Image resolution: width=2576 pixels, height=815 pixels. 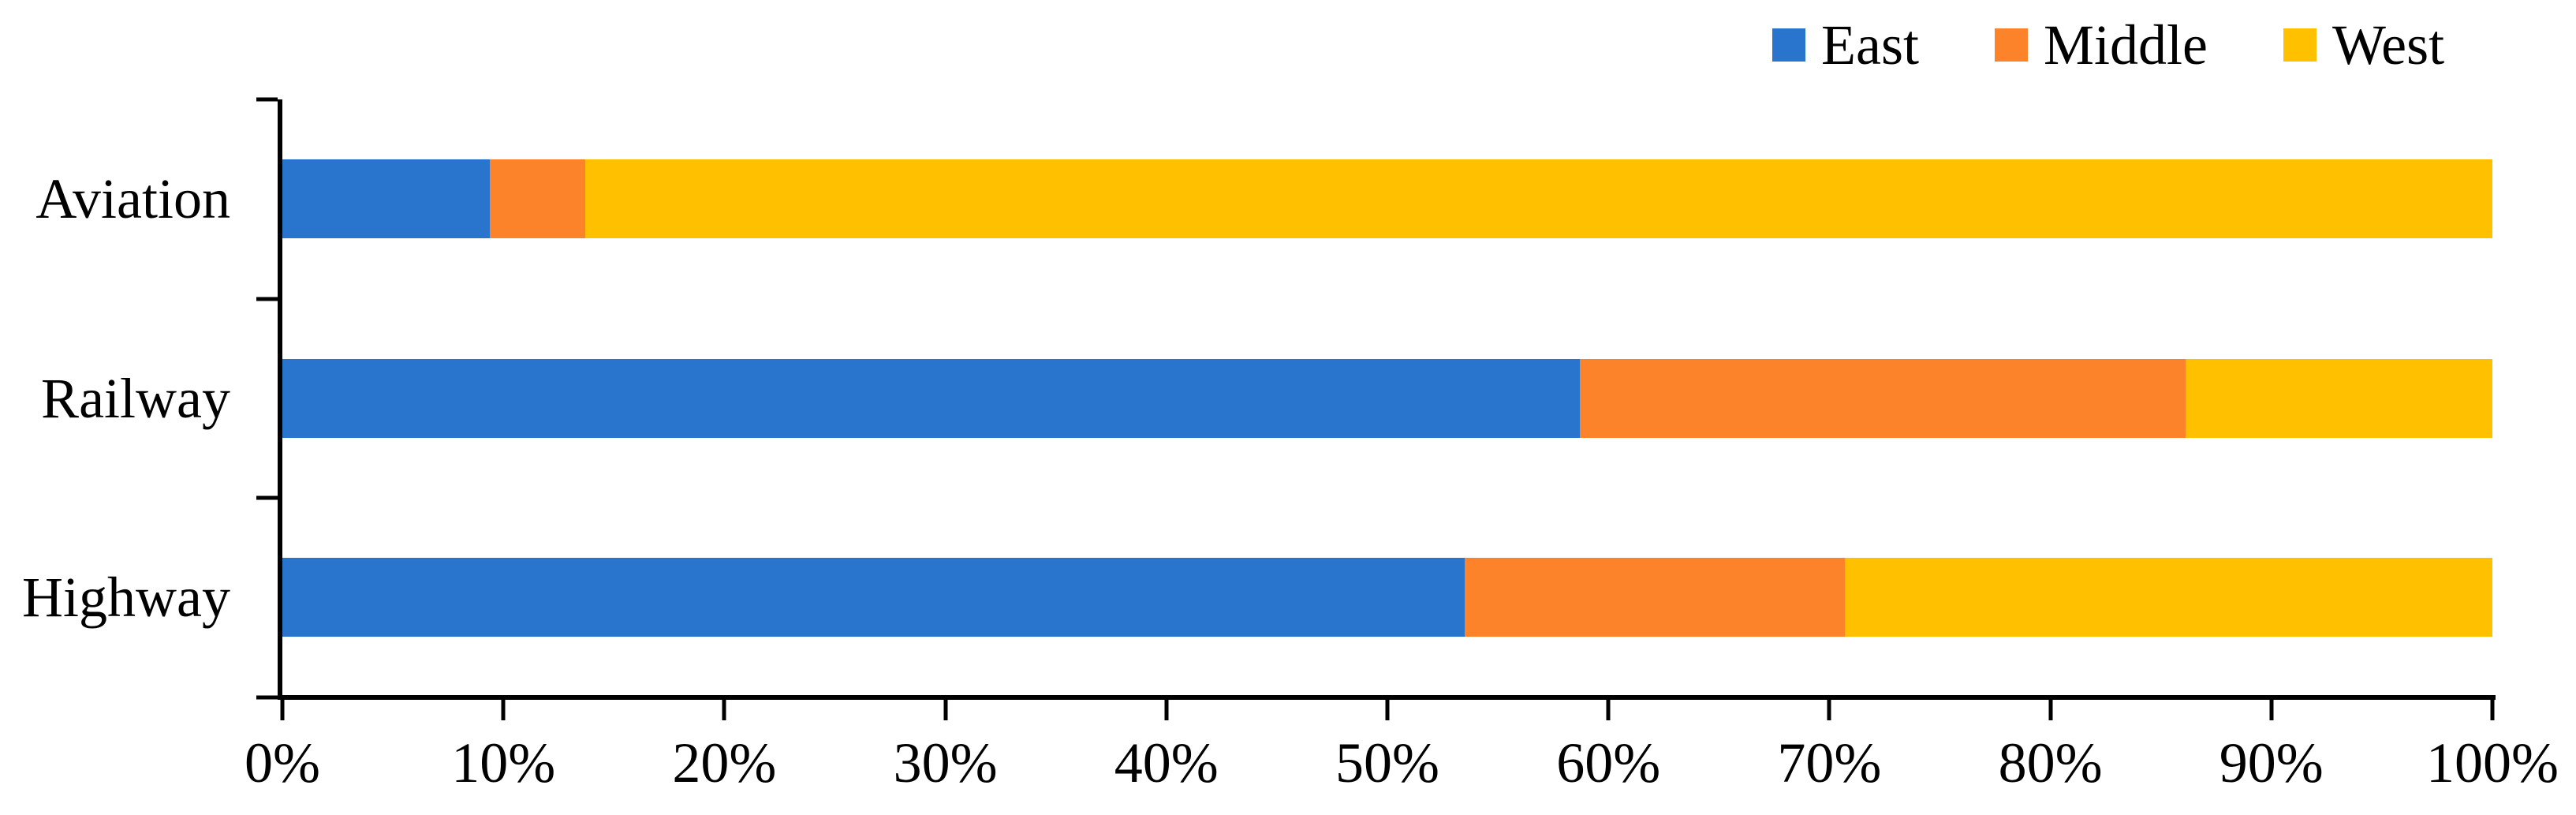 I want to click on x-axis-tick-80%, so click(x=2050, y=710).